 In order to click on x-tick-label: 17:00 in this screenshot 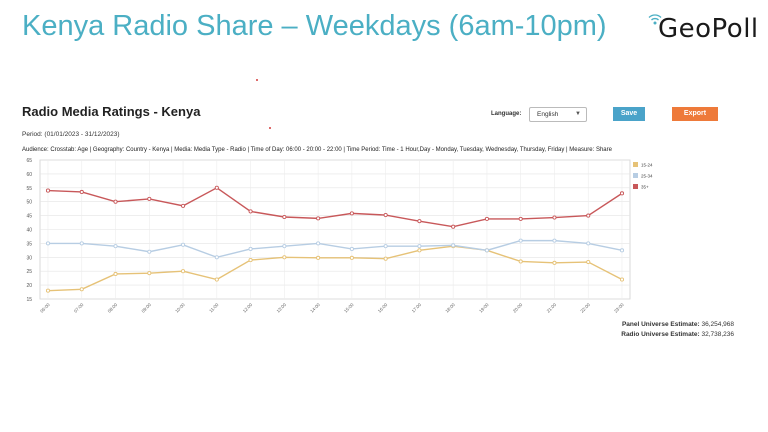, I will do `click(417, 308)`.